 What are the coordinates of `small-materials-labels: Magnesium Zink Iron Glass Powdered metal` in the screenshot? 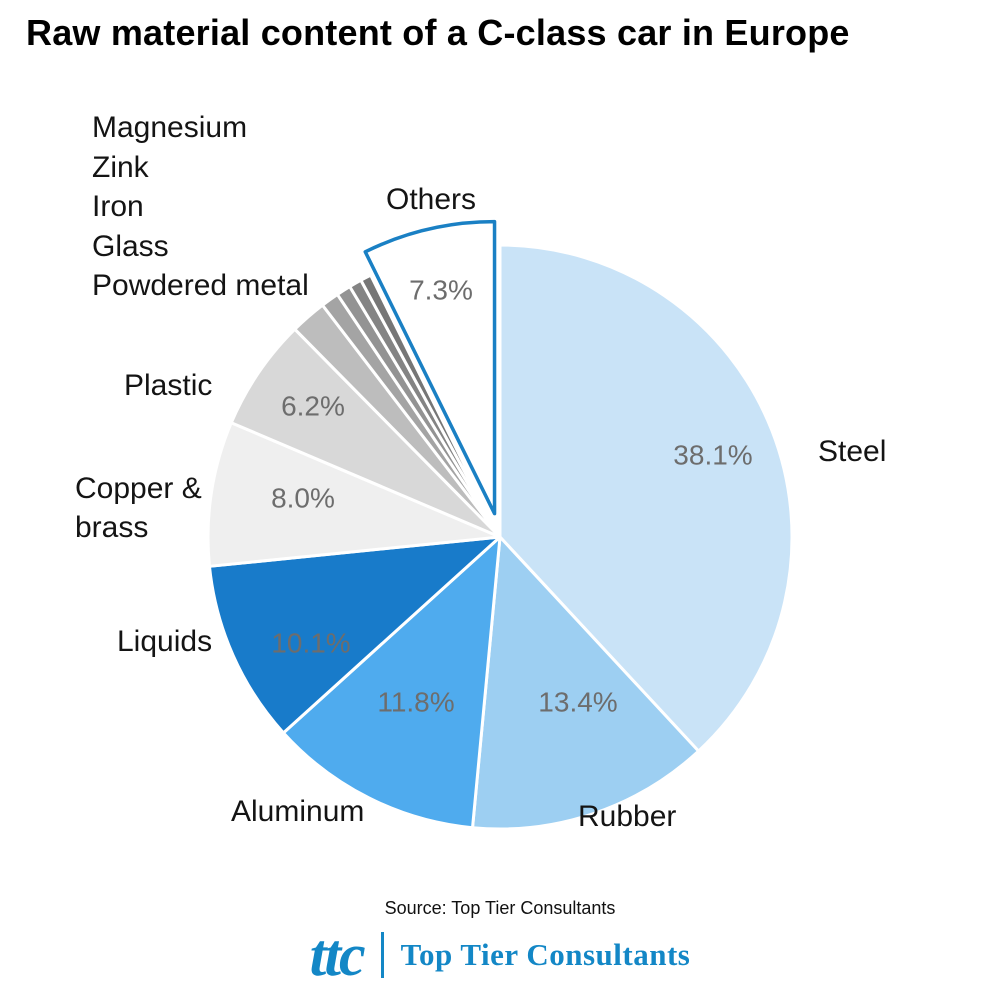 It's located at (200, 207).